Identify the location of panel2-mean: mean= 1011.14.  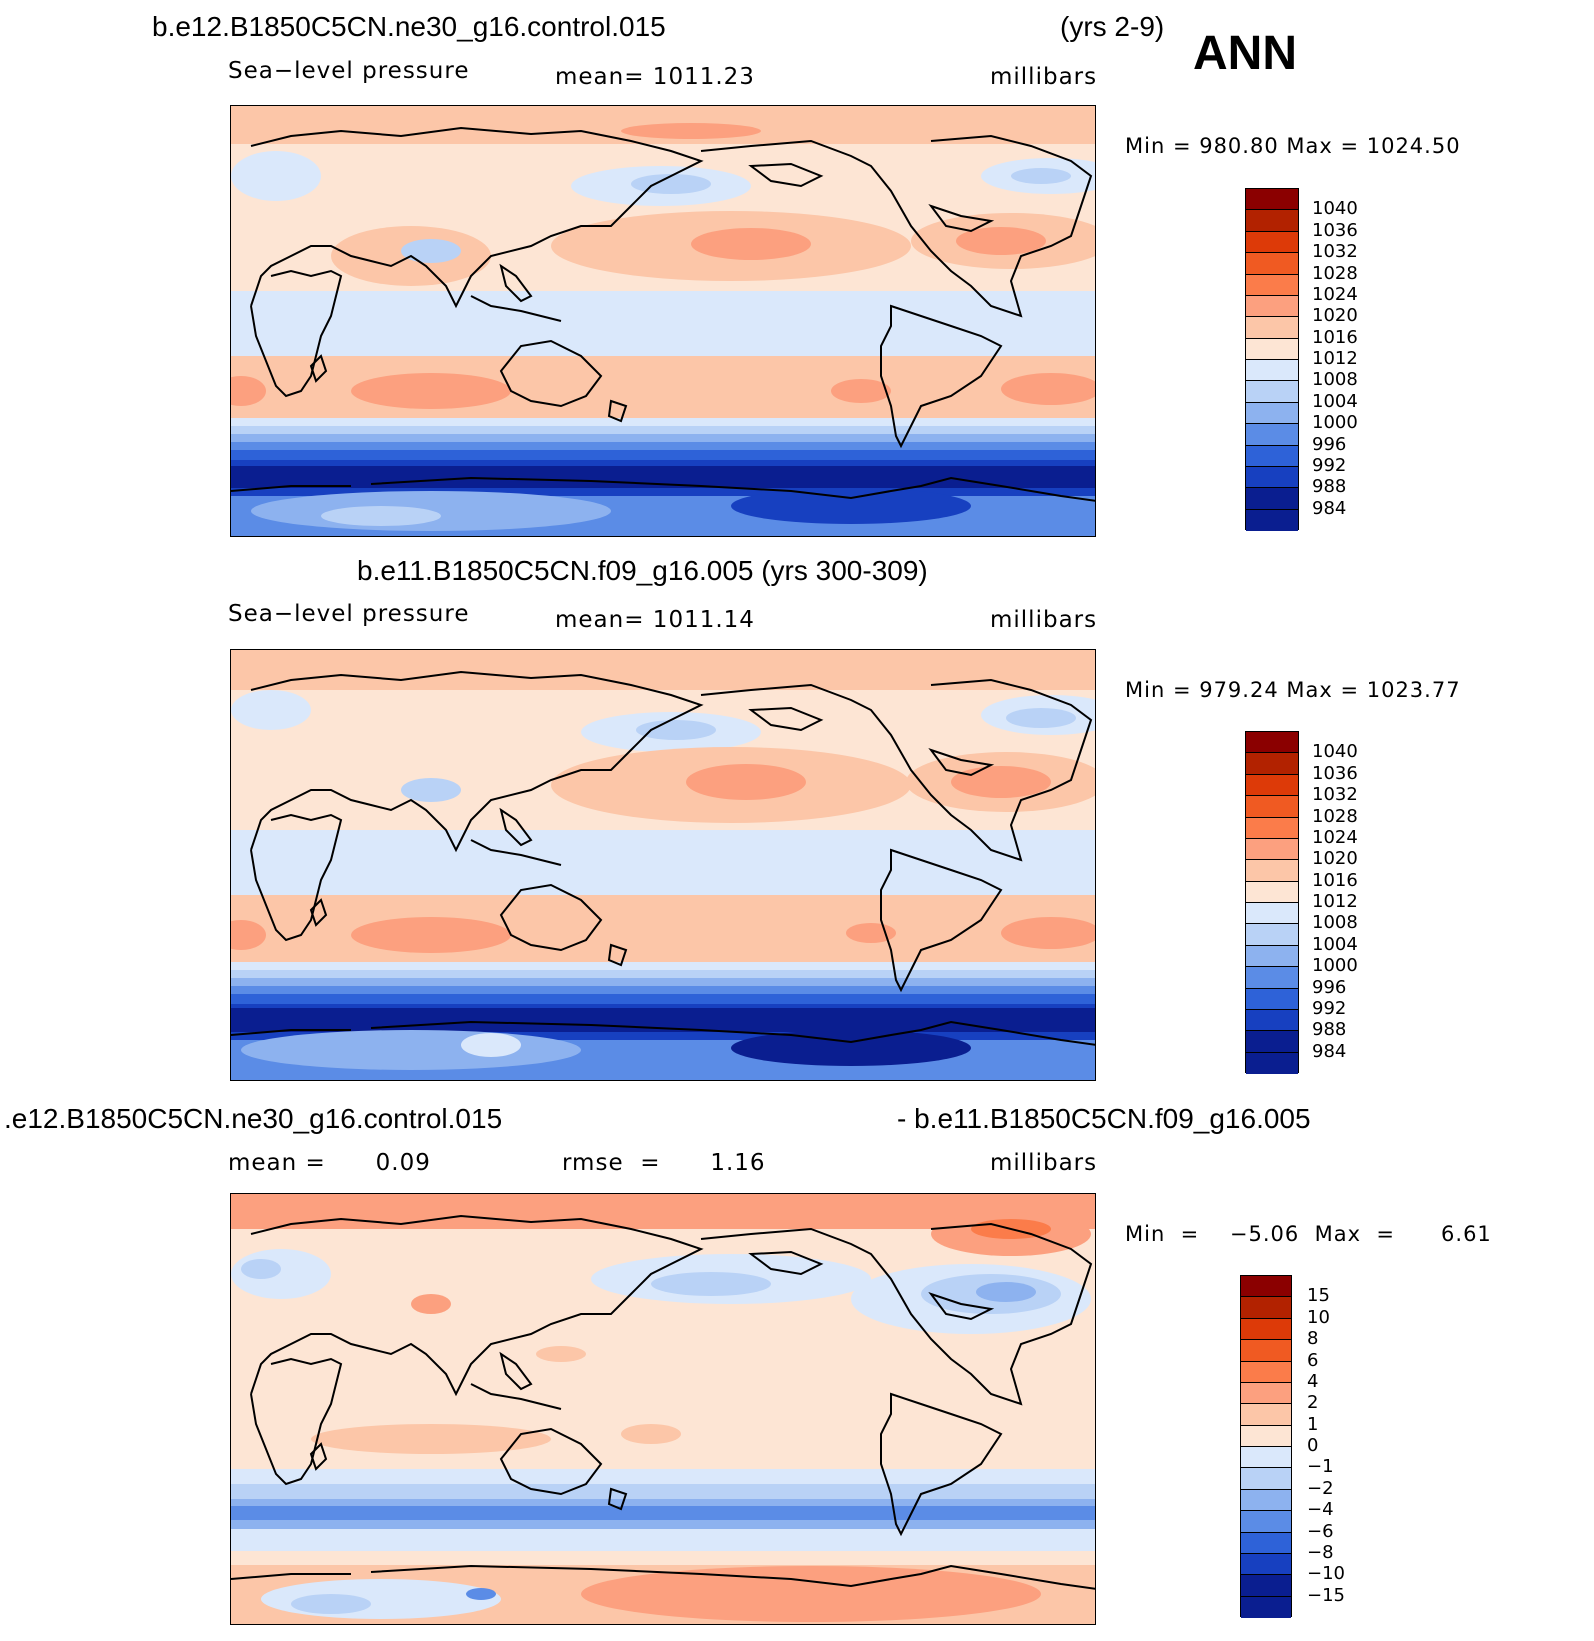
(655, 620).